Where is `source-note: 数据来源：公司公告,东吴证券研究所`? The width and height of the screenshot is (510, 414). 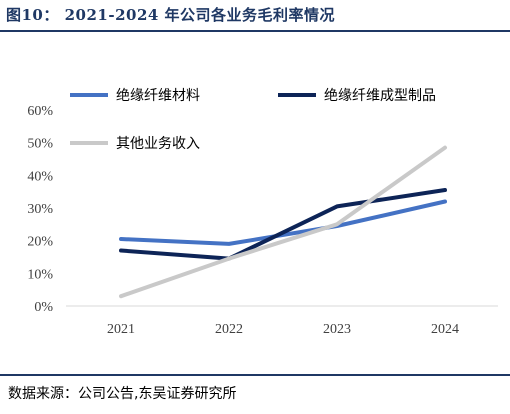 source-note: 数据来源：公司公告,东吴证券研究所 is located at coordinates (122, 394).